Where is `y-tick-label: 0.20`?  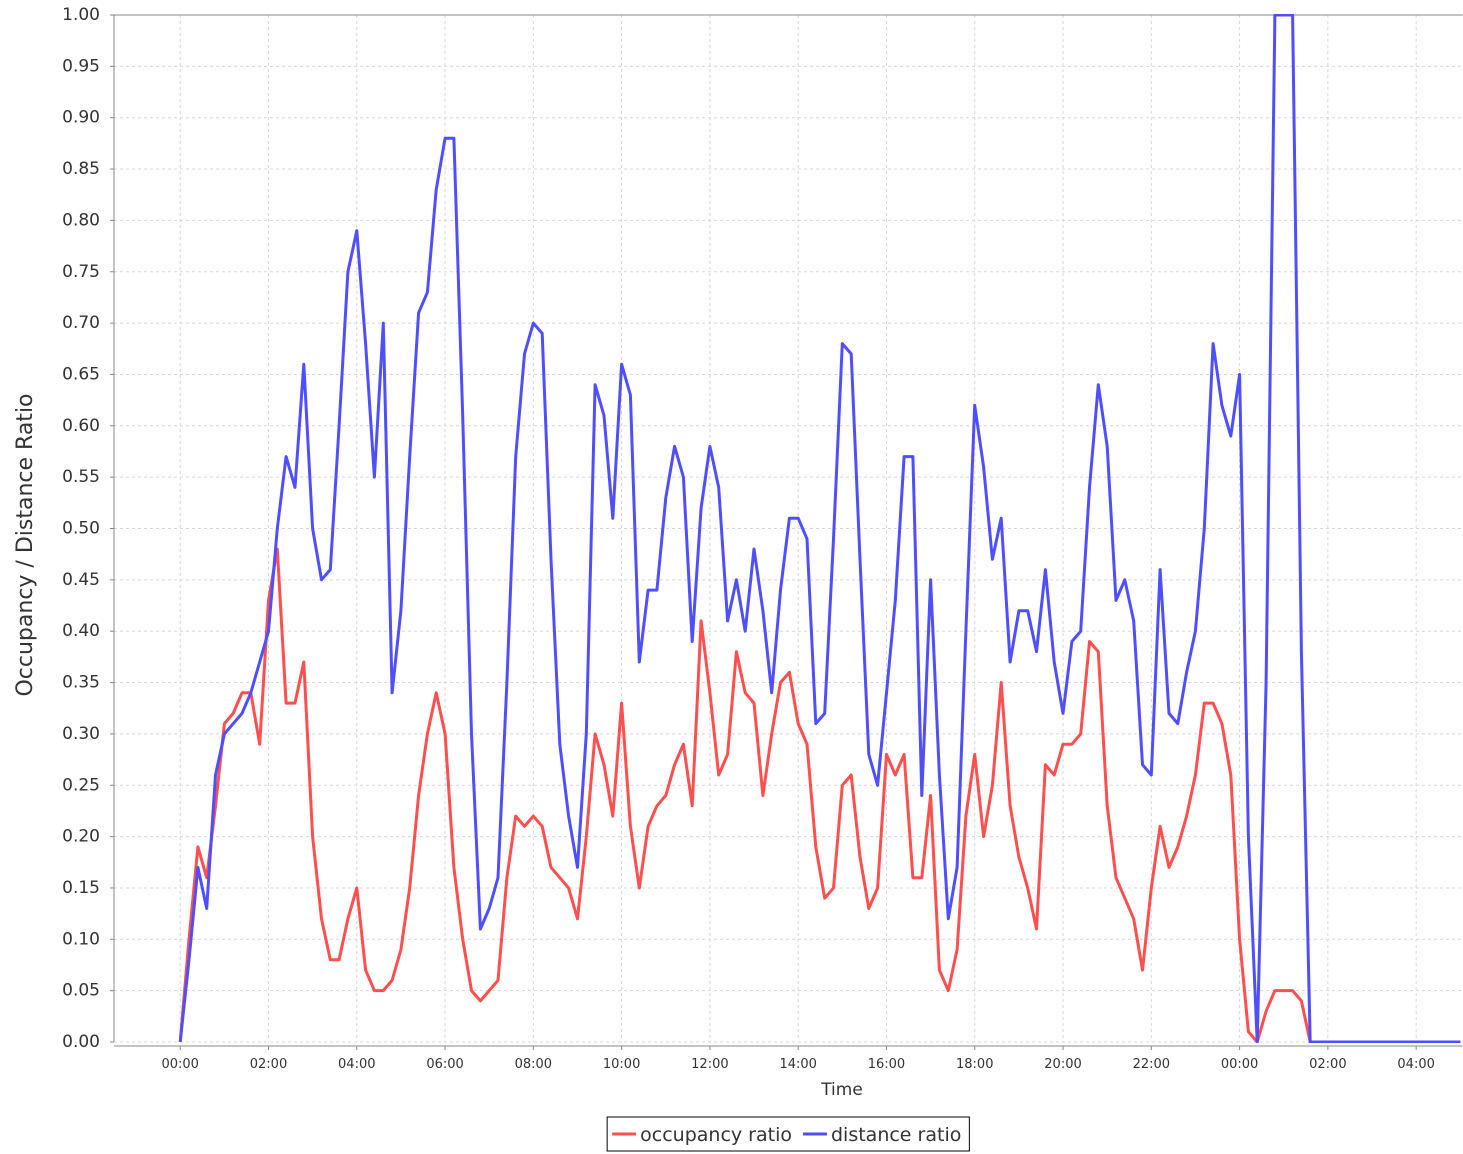
y-tick-label: 0.20 is located at coordinates (81, 837).